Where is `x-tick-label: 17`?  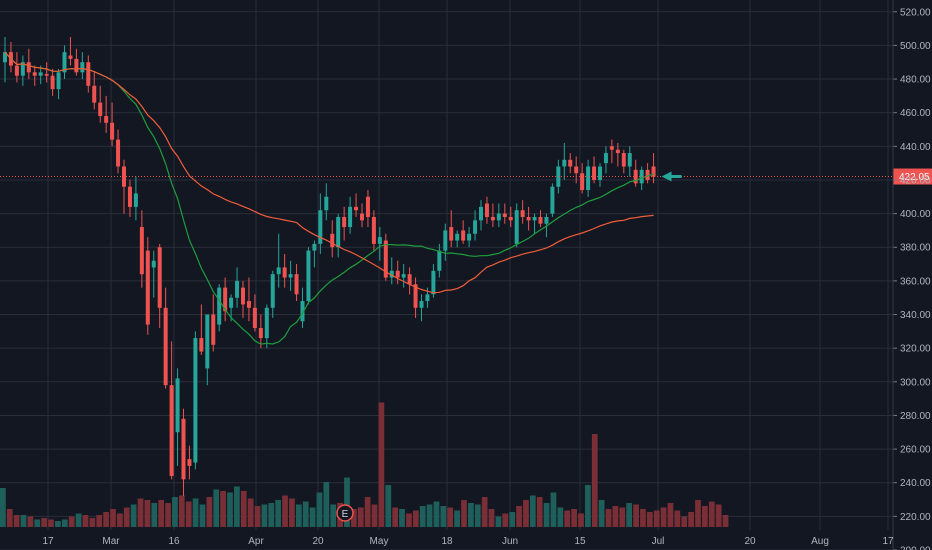
x-tick-label: 17 is located at coordinates (888, 541).